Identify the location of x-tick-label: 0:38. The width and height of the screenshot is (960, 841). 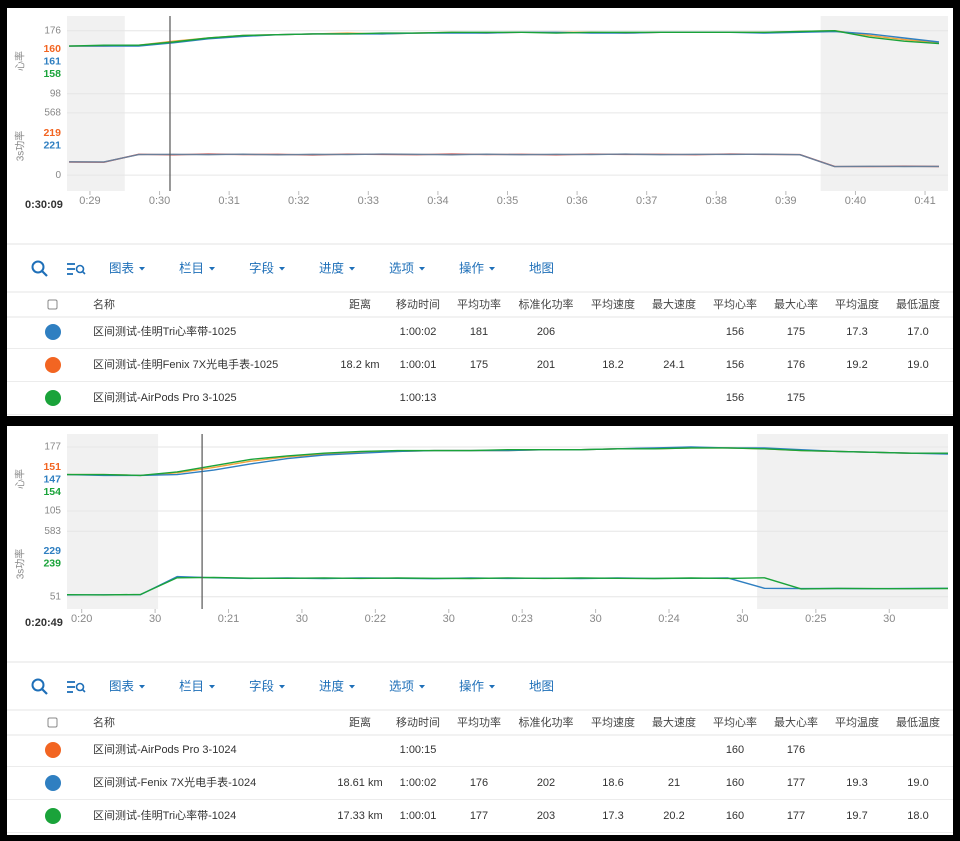
(716, 201).